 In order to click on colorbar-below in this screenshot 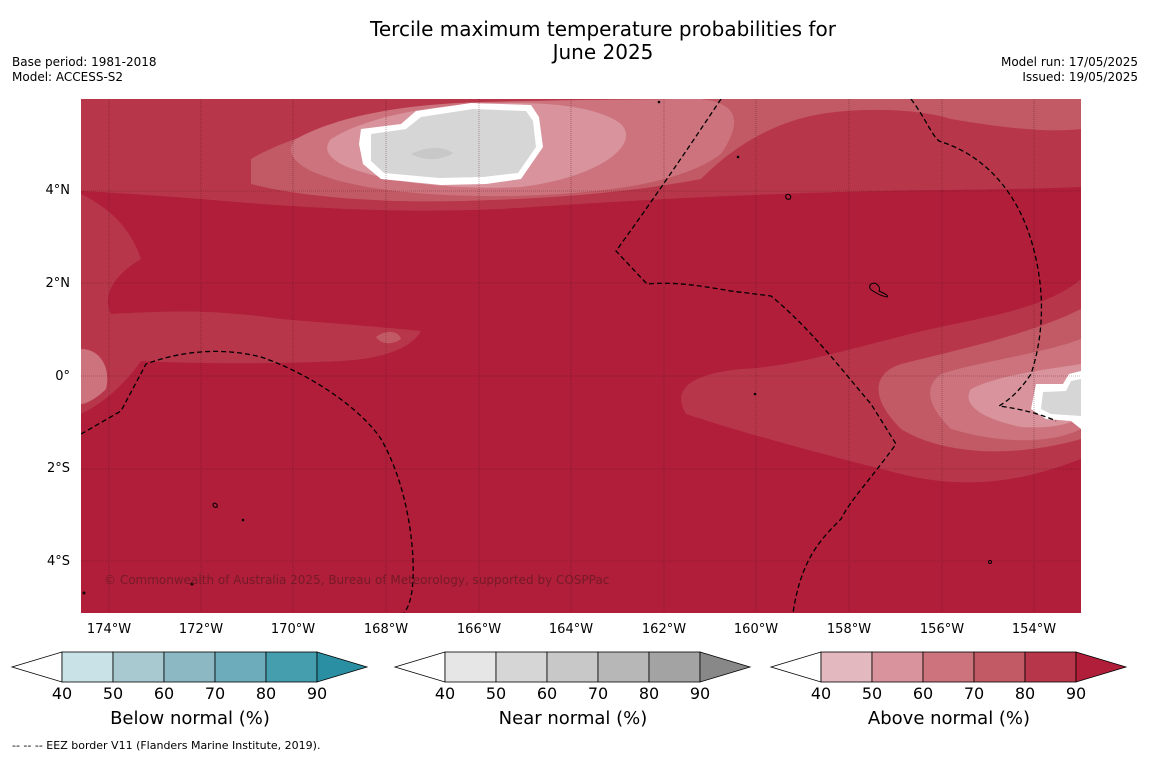, I will do `click(189, 667)`.